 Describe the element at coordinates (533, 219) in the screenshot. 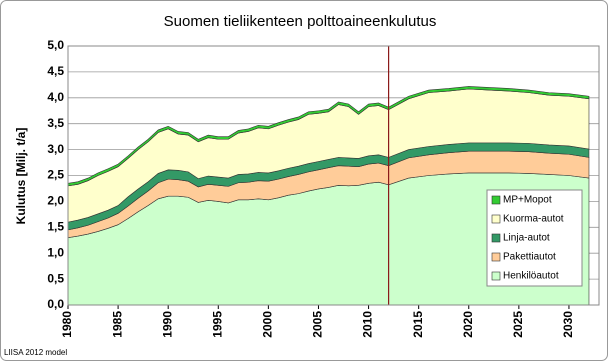

I see `legend-label: Kuorma-autot` at that location.